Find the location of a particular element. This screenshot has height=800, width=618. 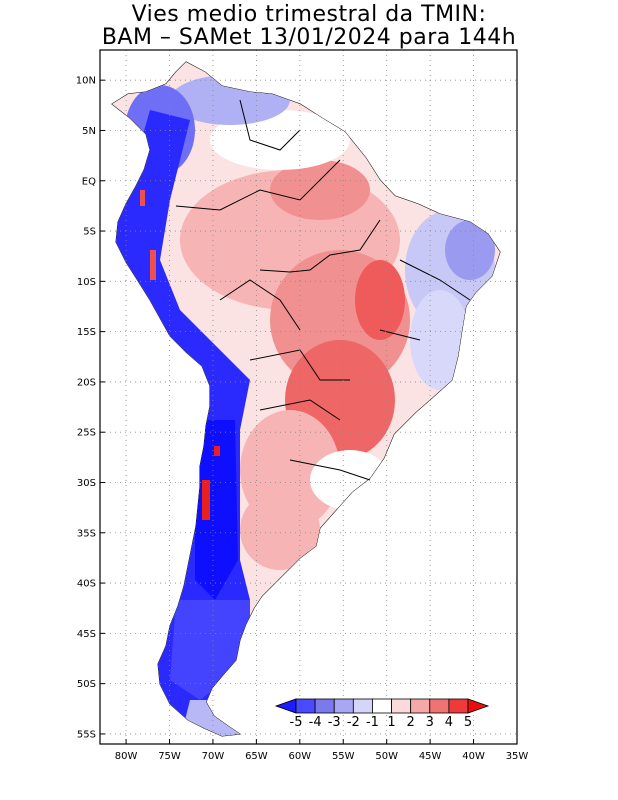

colorbar-level-label: 1 is located at coordinates (391, 722).